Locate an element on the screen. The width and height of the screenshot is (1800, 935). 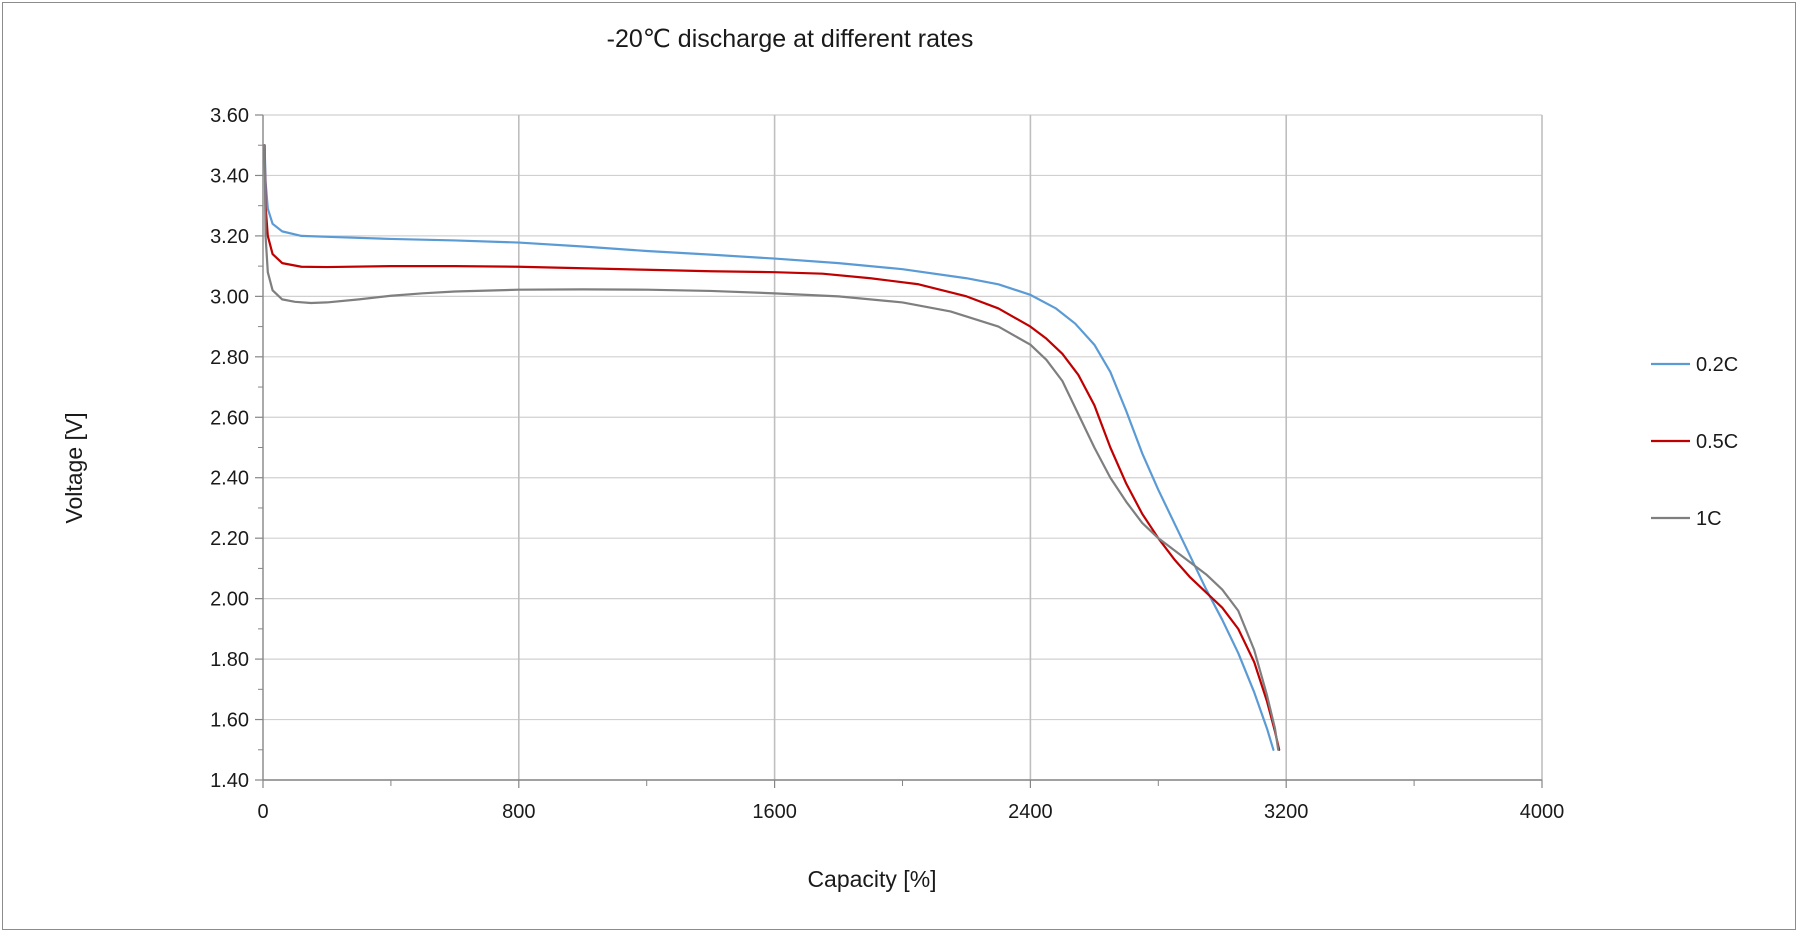
y-tick-label: 2.00 is located at coordinates (229, 600).